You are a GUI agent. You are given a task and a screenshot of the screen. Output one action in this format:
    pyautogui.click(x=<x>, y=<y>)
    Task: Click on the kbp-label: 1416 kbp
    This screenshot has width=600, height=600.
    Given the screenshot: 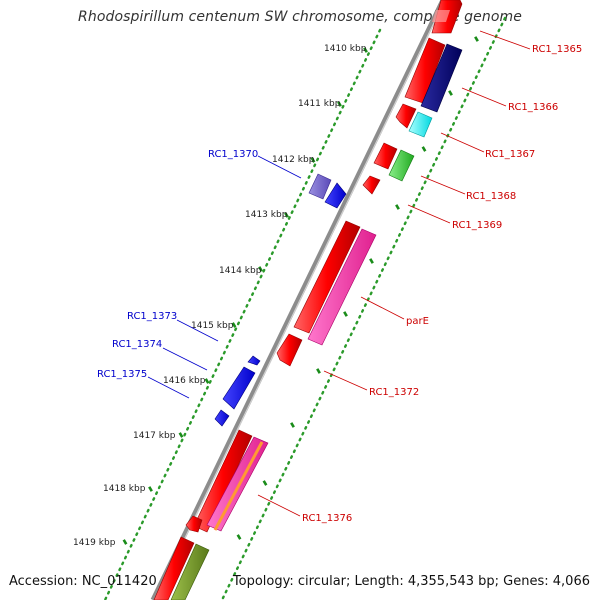 What is the action you would take?
    pyautogui.click(x=184, y=381)
    